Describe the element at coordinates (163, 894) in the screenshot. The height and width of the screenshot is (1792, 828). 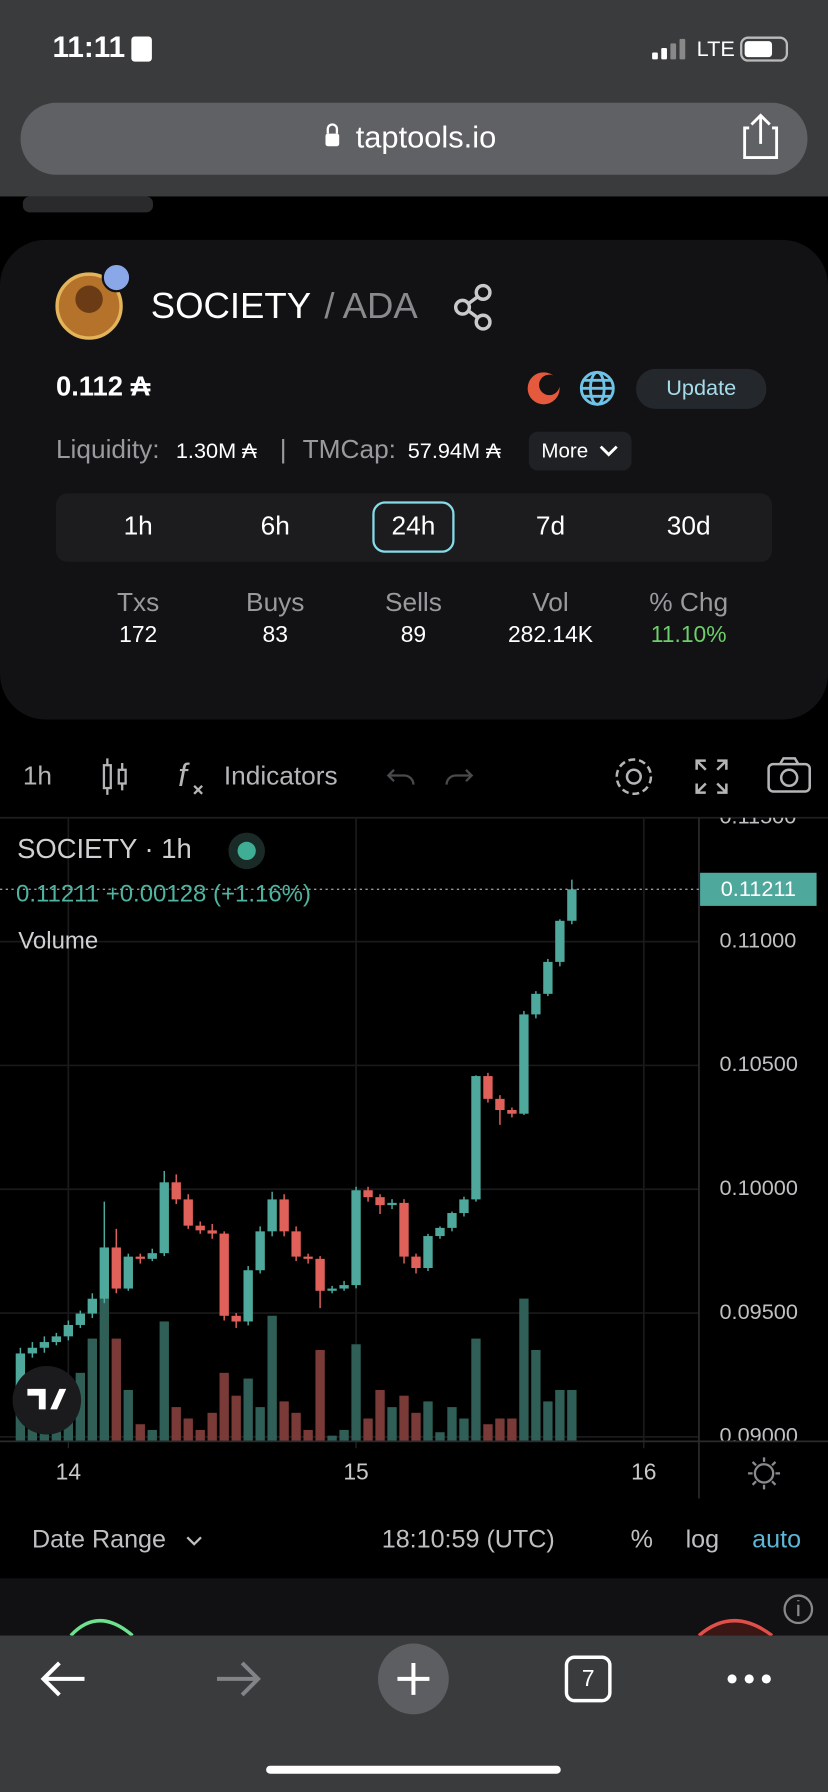
I see `chart-legend: 0.11211 +0.00128 (+1.16%)` at that location.